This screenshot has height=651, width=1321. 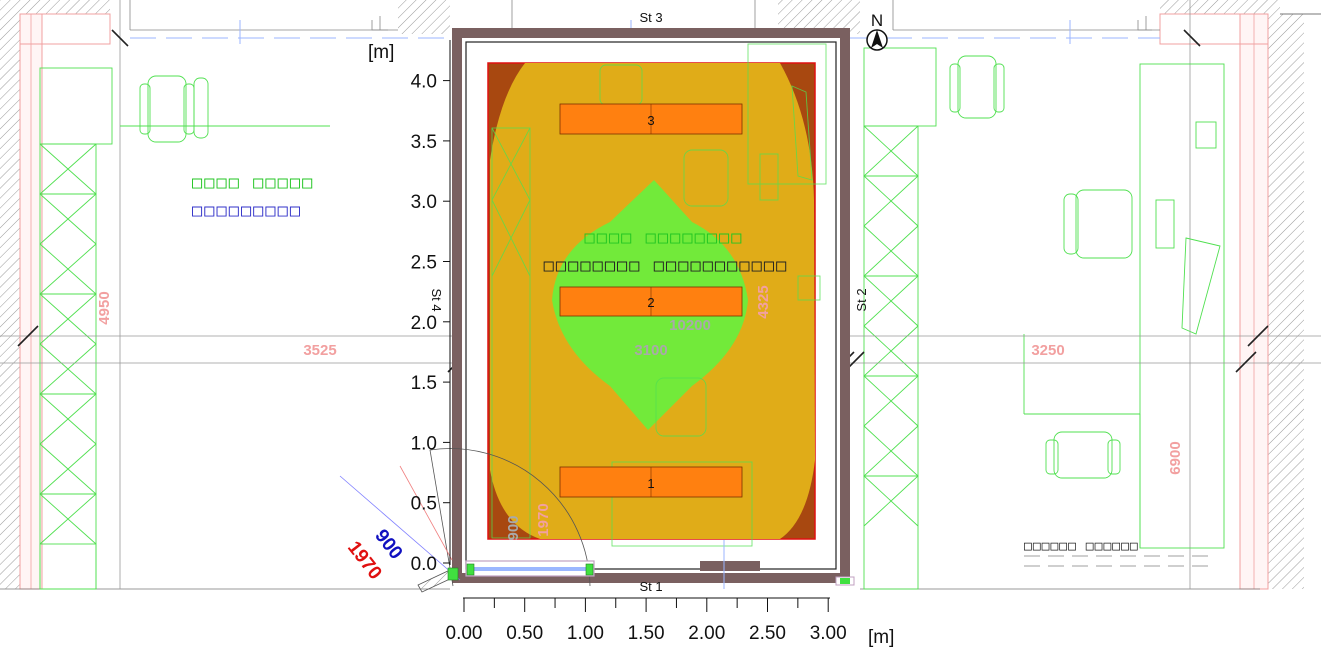 I want to click on y-tick-label: 2.0, so click(x=424, y=323).